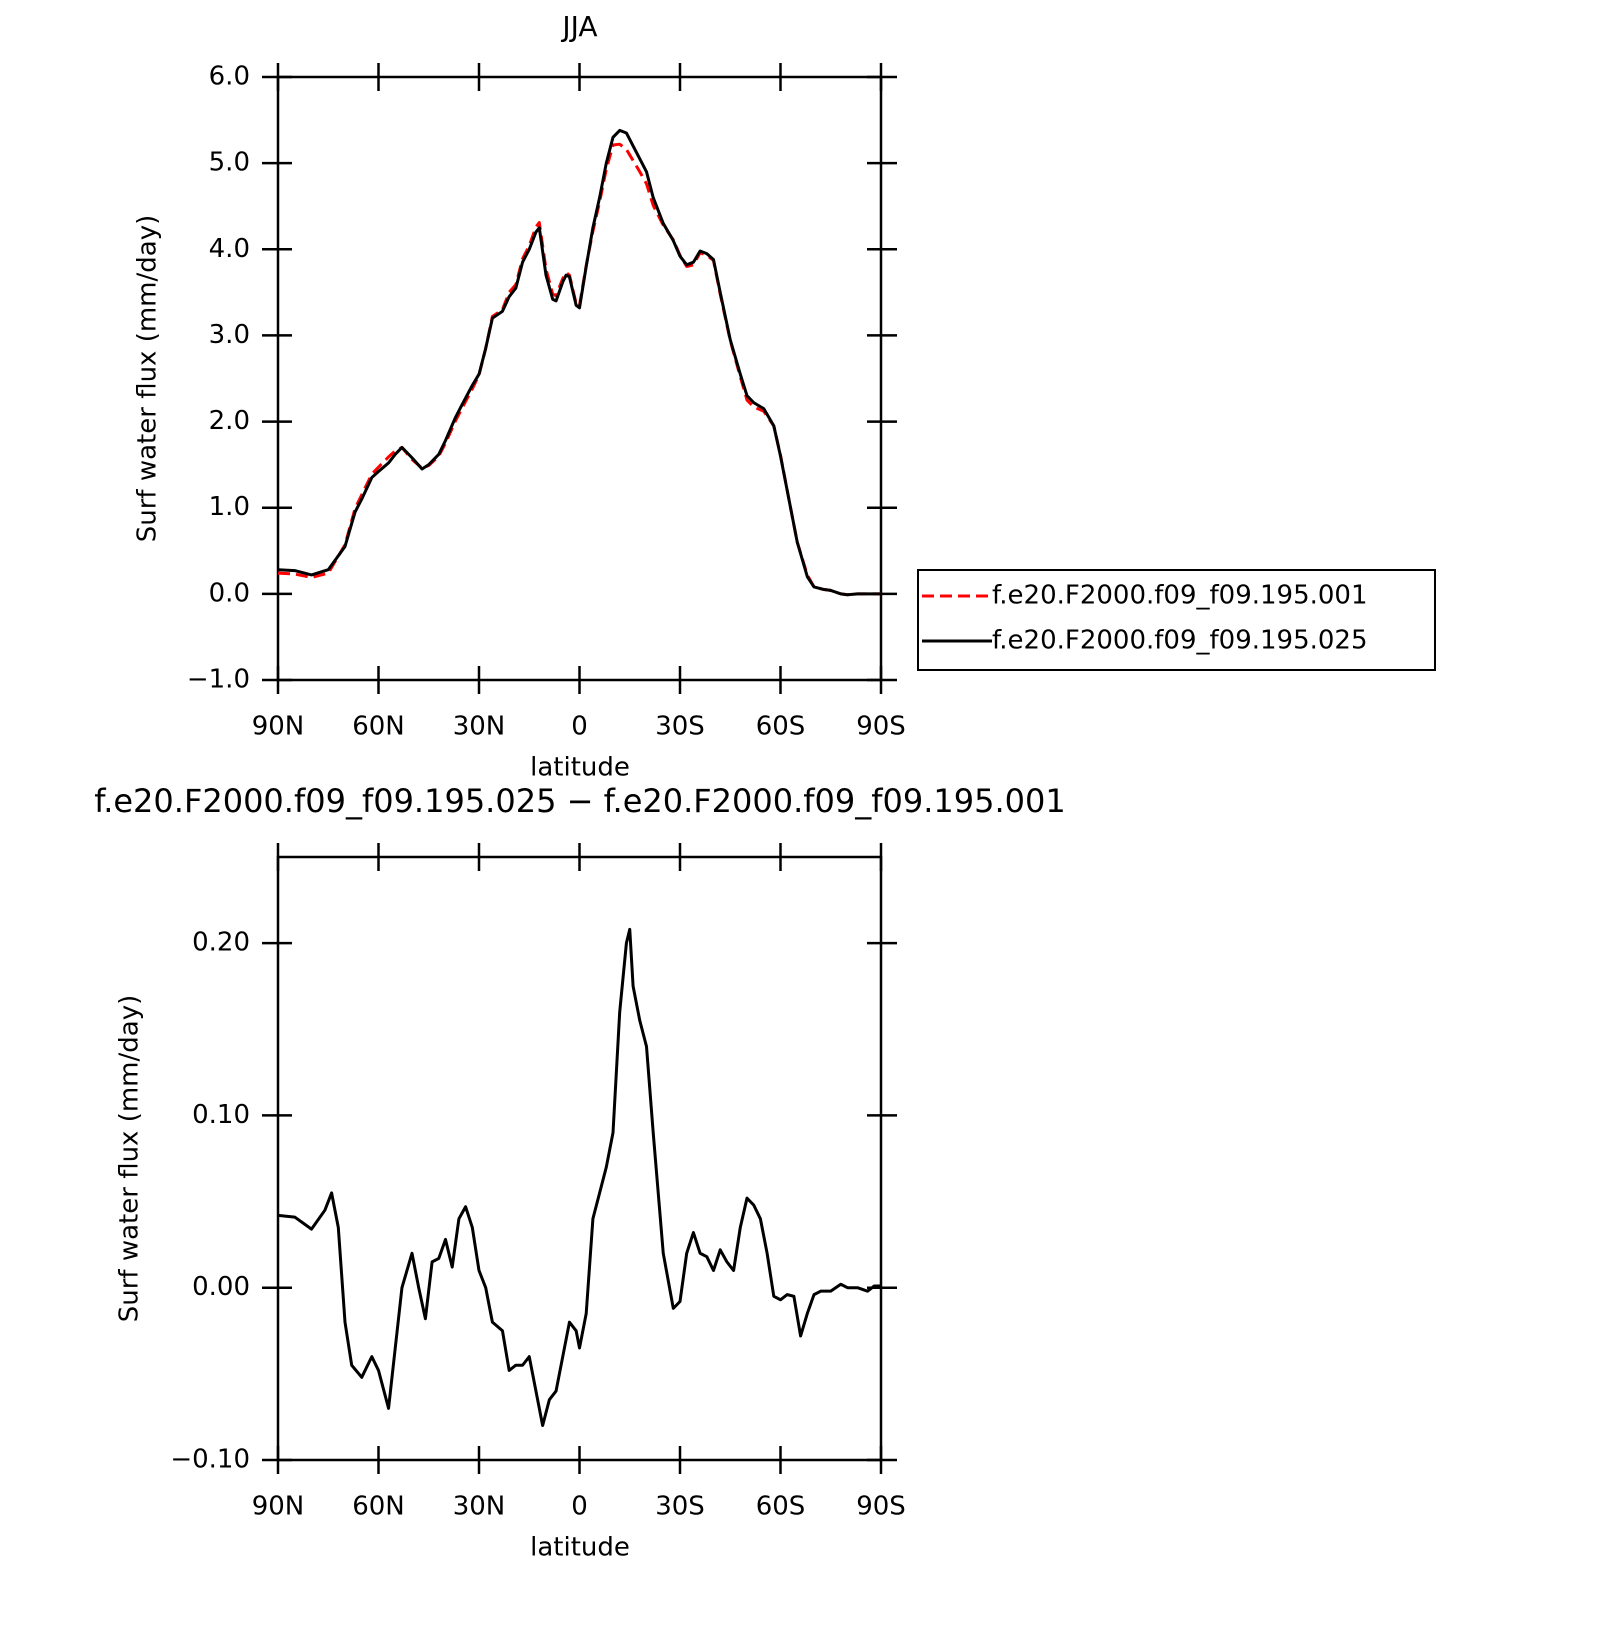 This screenshot has height=1635, width=1605. Describe the element at coordinates (229, 249) in the screenshot. I see `y-tick-label: 4.0` at that location.